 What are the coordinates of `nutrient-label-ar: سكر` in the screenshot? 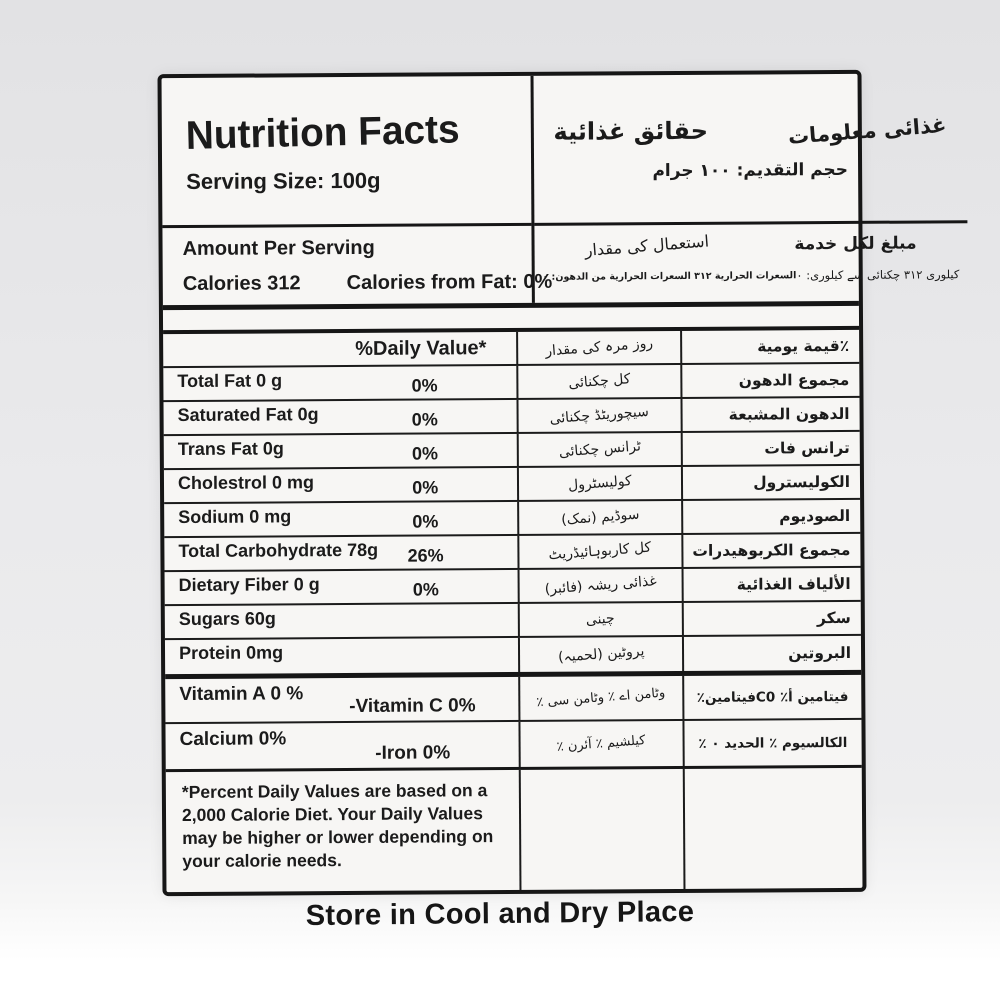 It's located at (833, 618).